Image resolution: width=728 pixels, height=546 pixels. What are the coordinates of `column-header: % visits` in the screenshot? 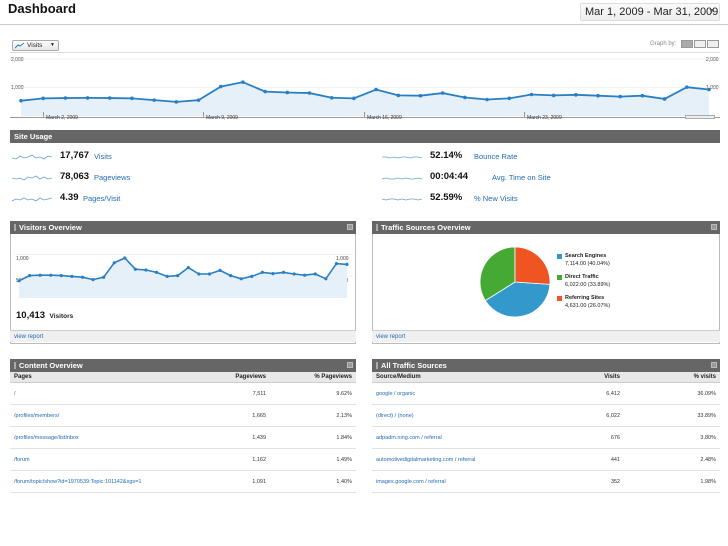 It's located at (704, 377).